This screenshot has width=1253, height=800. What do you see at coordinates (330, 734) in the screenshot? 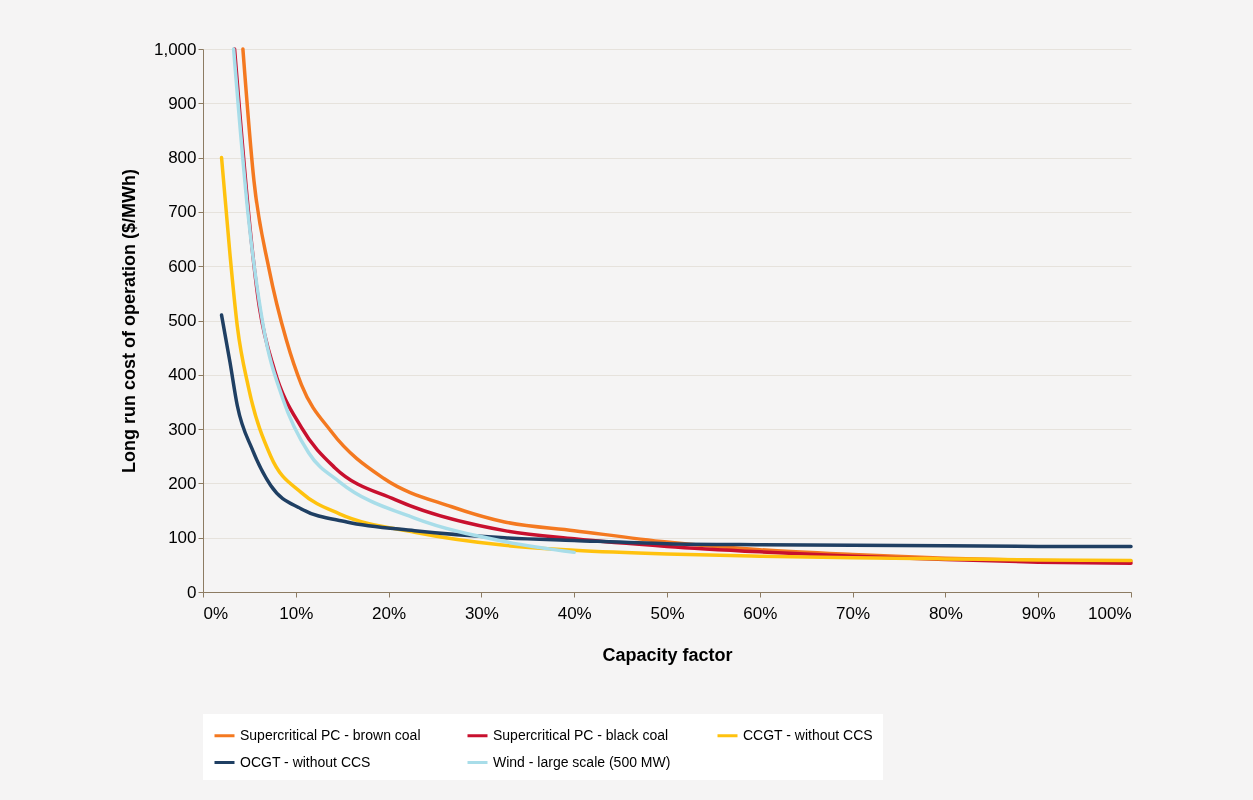
I see `legend-label: Supercritical PC - brown coal` at bounding box center [330, 734].